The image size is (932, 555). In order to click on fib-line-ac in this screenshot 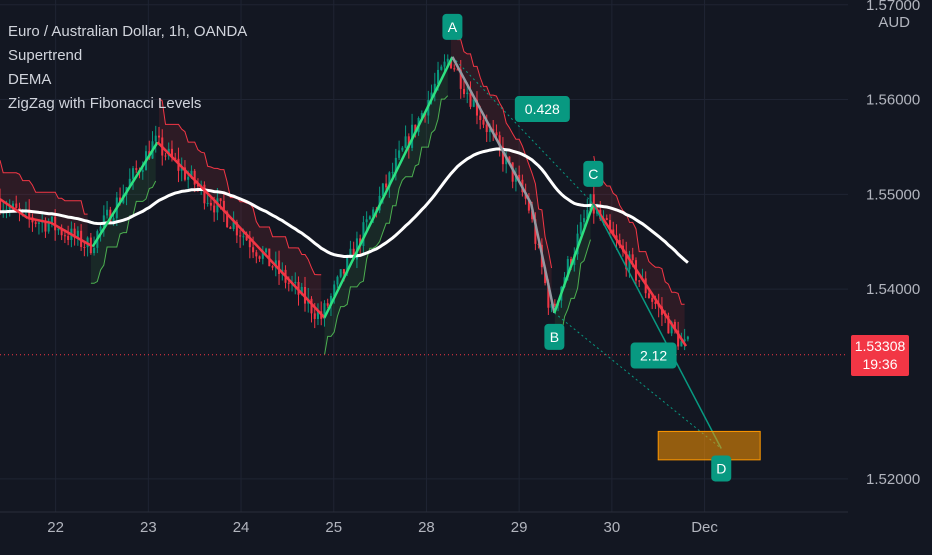, I will do `click(523, 130)`.